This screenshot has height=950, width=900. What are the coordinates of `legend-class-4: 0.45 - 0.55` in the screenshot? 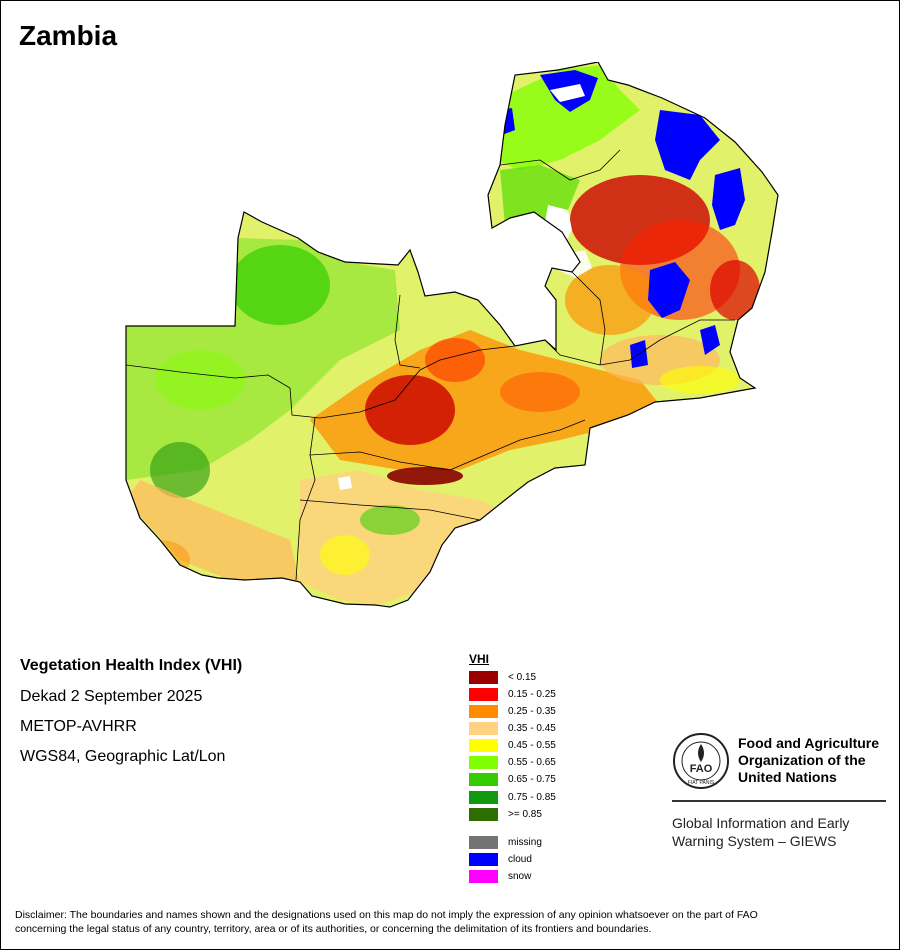 It's located at (512, 745).